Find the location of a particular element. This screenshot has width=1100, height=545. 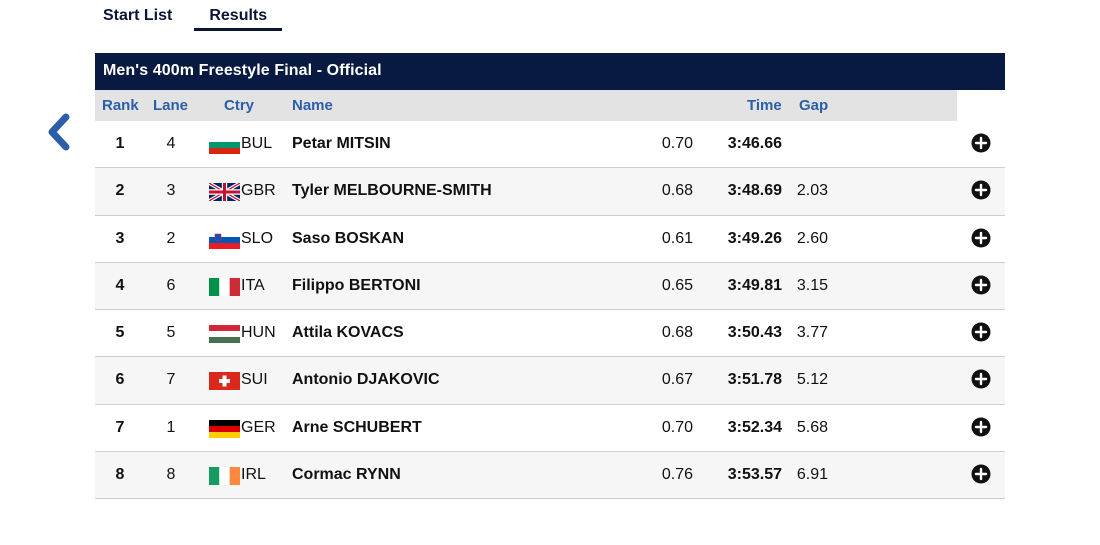

table-row: 5 5 HUN Attila KOVACS 0.68 3:50.43 3.77 is located at coordinates (550, 334).